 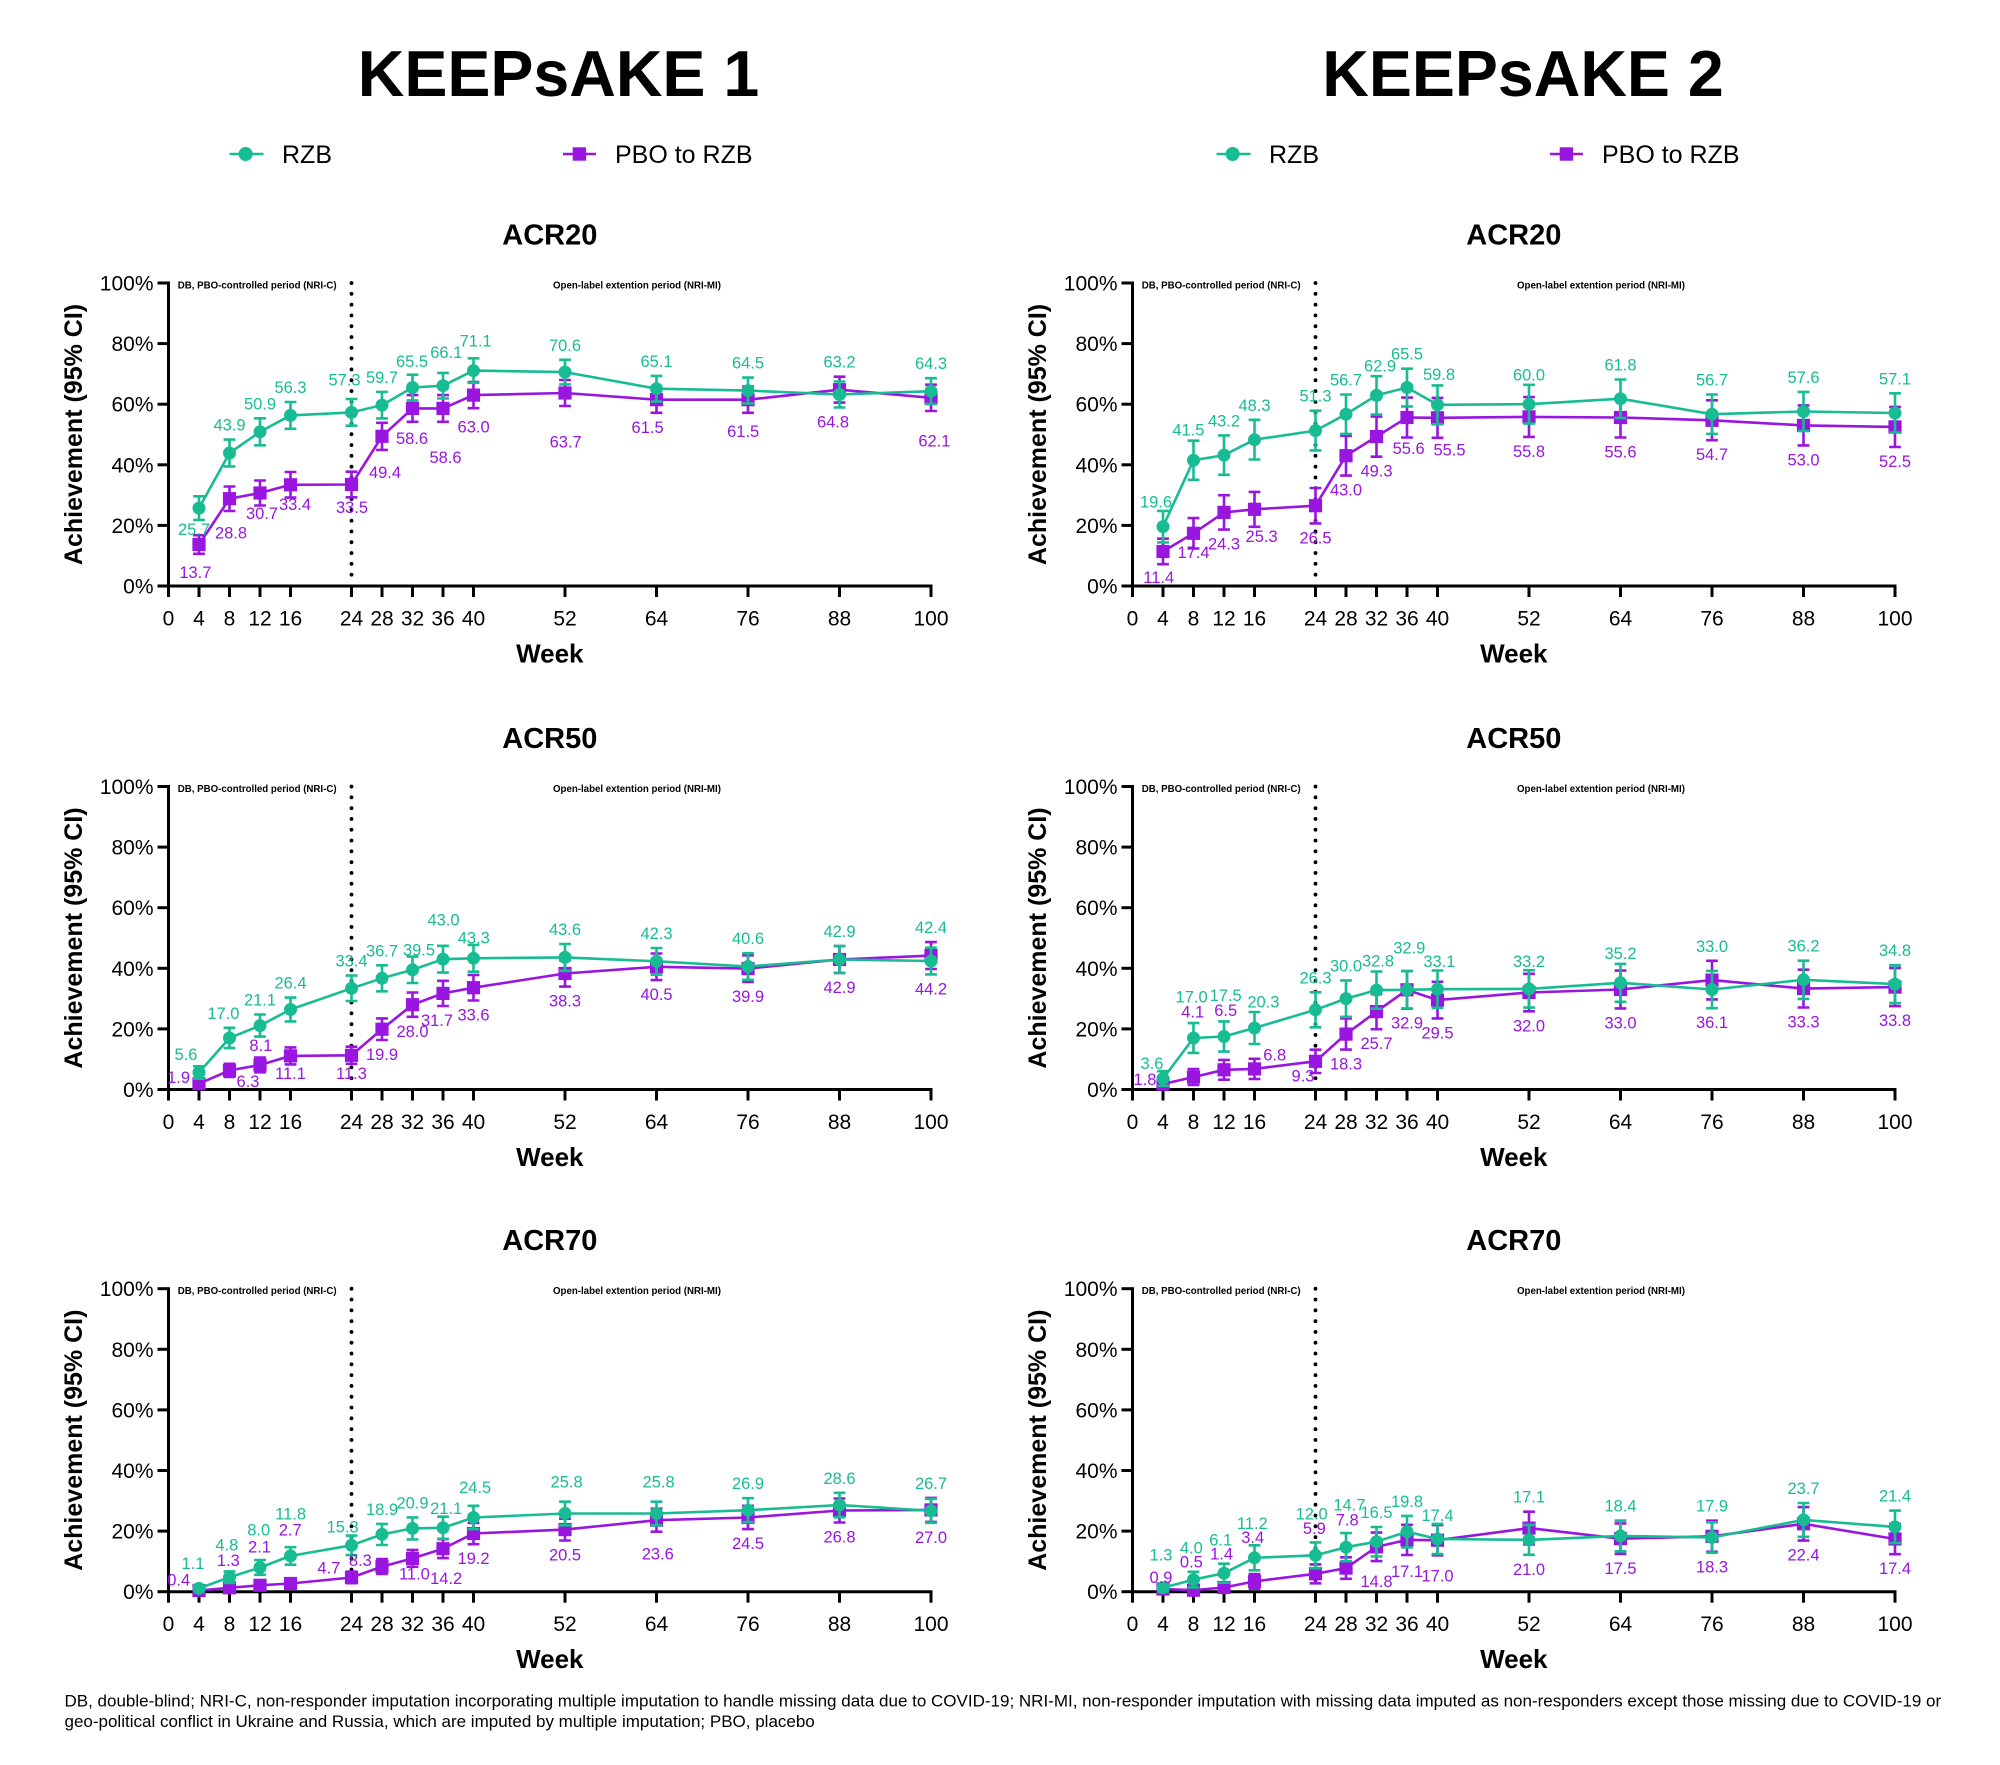 What do you see at coordinates (1262, 537) in the screenshot?
I see `svg-text: 25.3` at bounding box center [1262, 537].